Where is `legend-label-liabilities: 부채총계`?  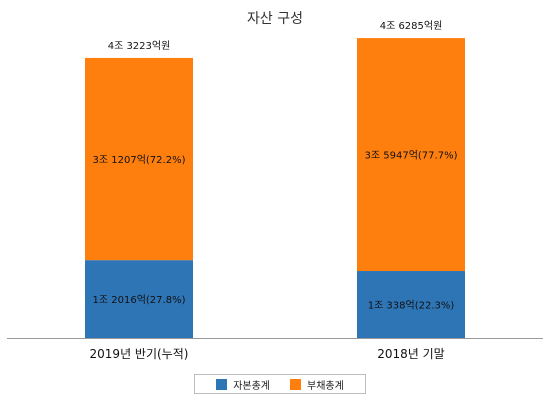 legend-label-liabilities: 부채총계 is located at coordinates (325, 386).